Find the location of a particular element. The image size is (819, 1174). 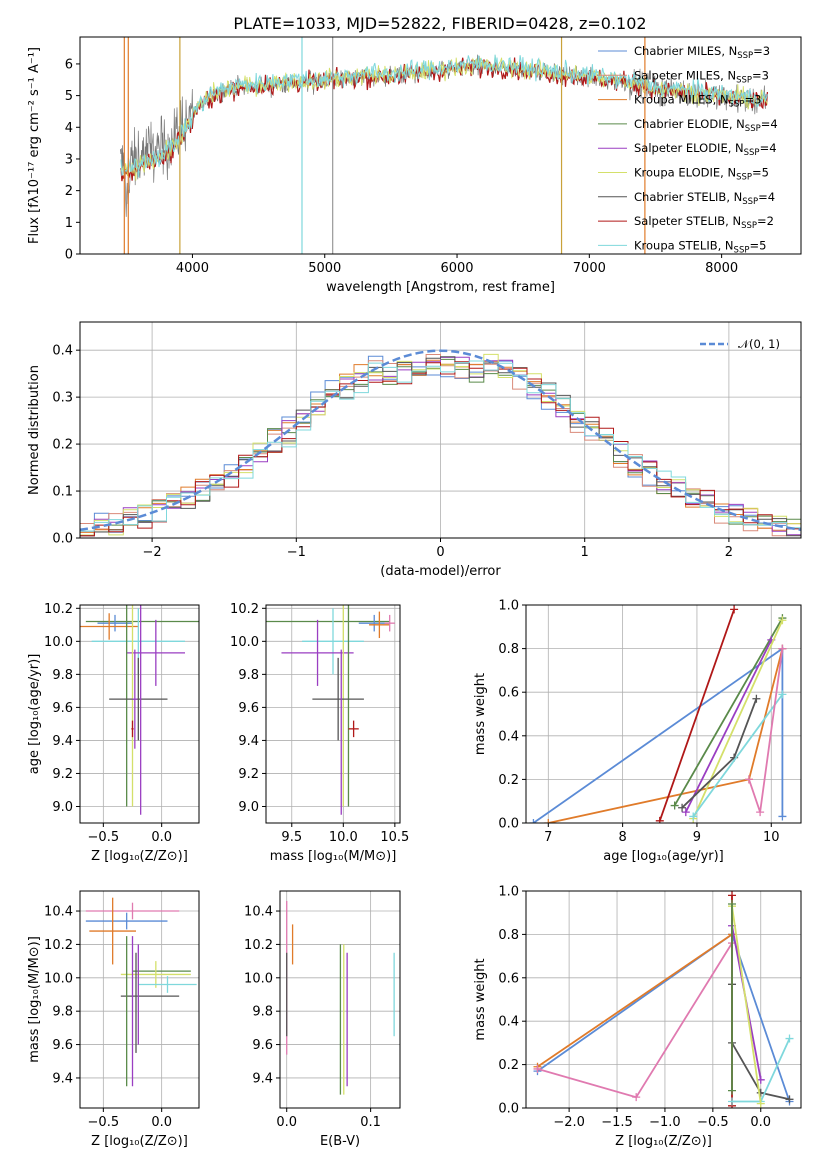

y-tick-label: 6 is located at coordinates (69, 64).